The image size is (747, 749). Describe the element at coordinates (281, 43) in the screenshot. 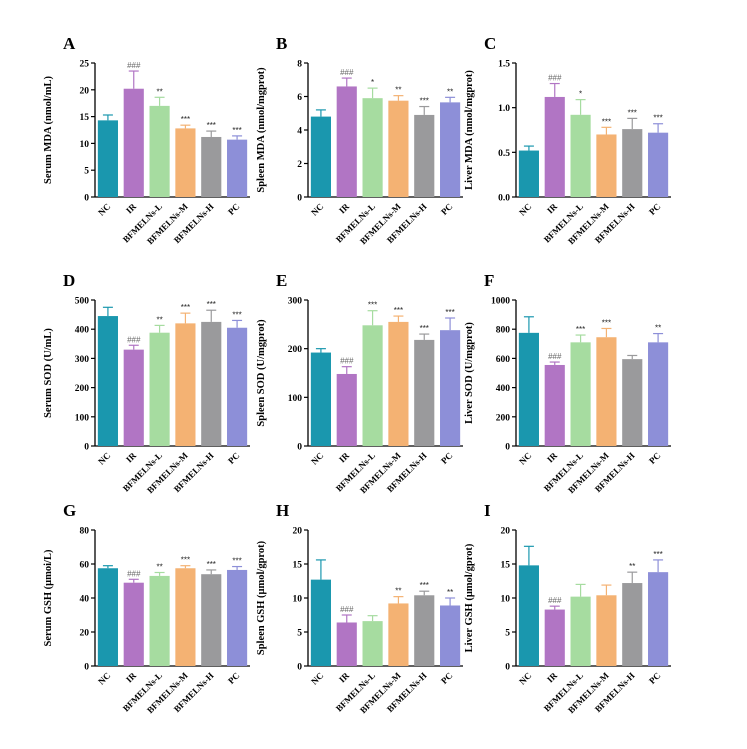

I see `panel-letter: B` at that location.